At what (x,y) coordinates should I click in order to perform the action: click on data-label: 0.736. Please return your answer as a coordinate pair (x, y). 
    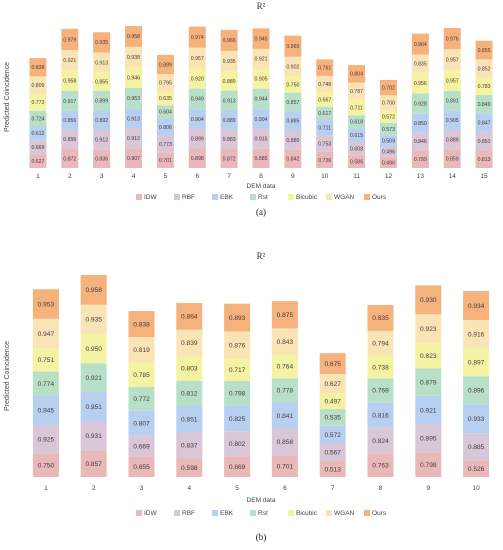
    Looking at the image, I should click on (324, 161).